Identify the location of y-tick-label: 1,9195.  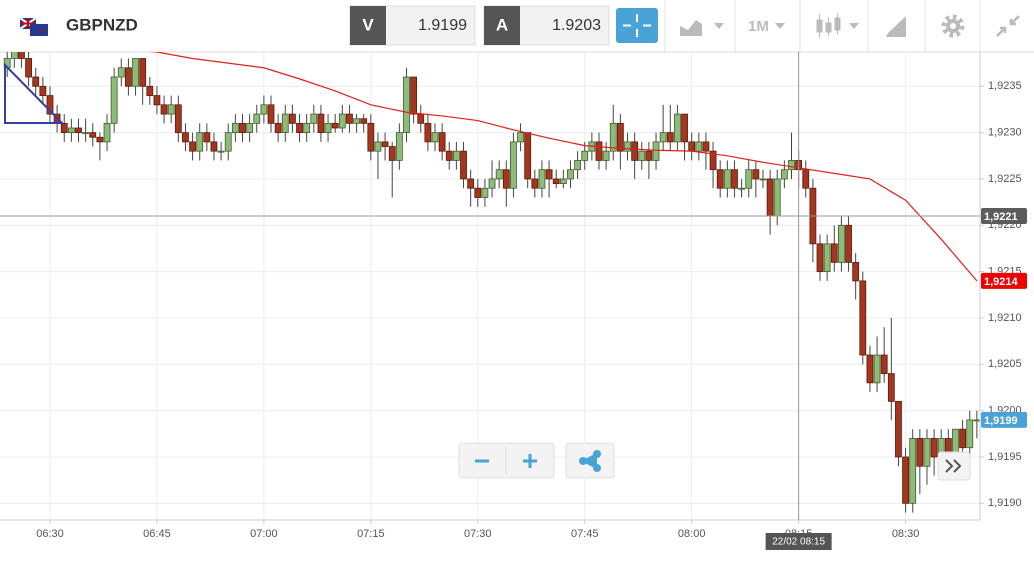
(1005, 457).